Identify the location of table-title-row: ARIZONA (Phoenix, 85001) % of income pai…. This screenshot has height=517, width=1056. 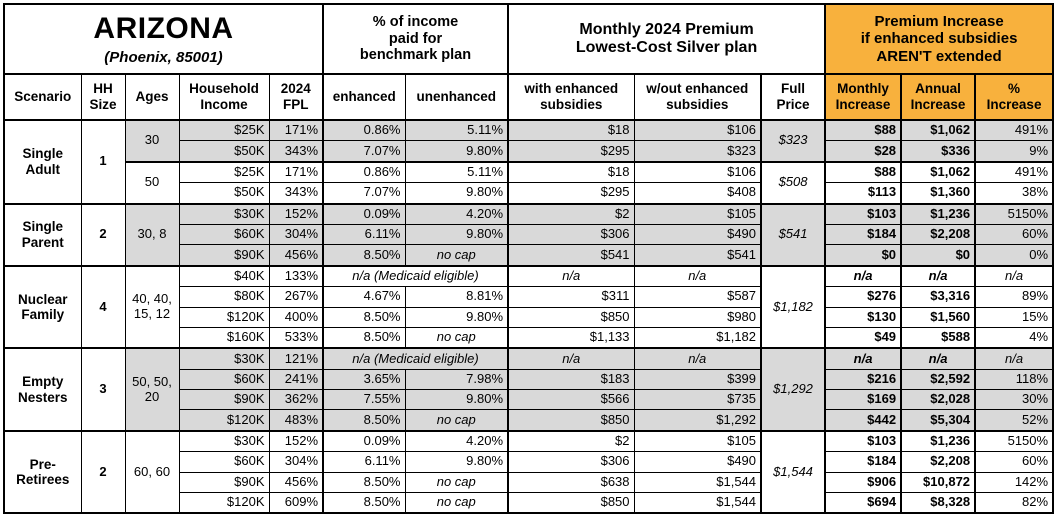
(528, 39).